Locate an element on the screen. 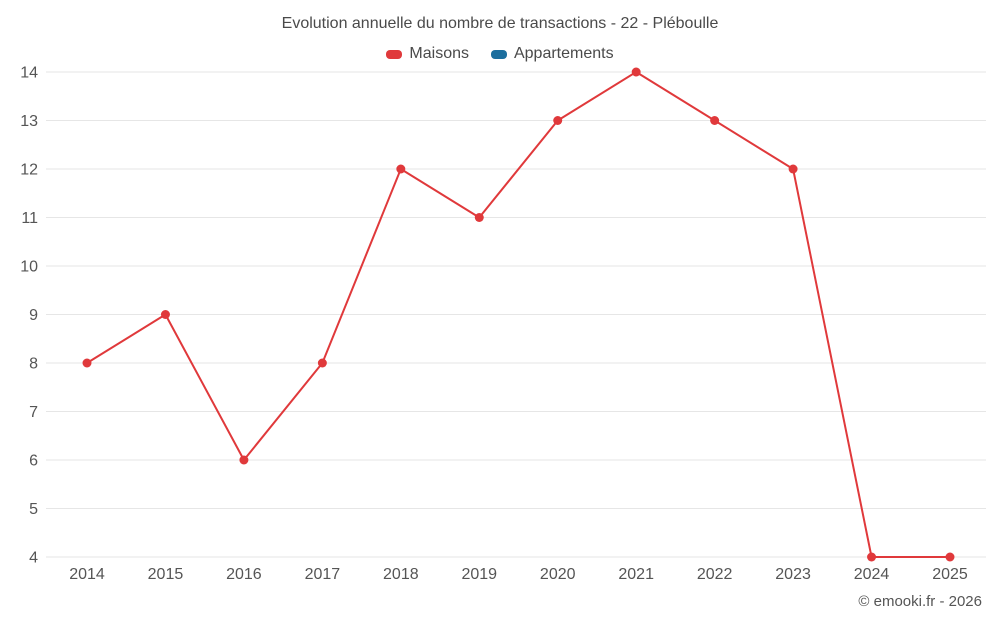 This screenshot has width=1000, height=625. data-point-maisons-2017 is located at coordinates (322, 363).